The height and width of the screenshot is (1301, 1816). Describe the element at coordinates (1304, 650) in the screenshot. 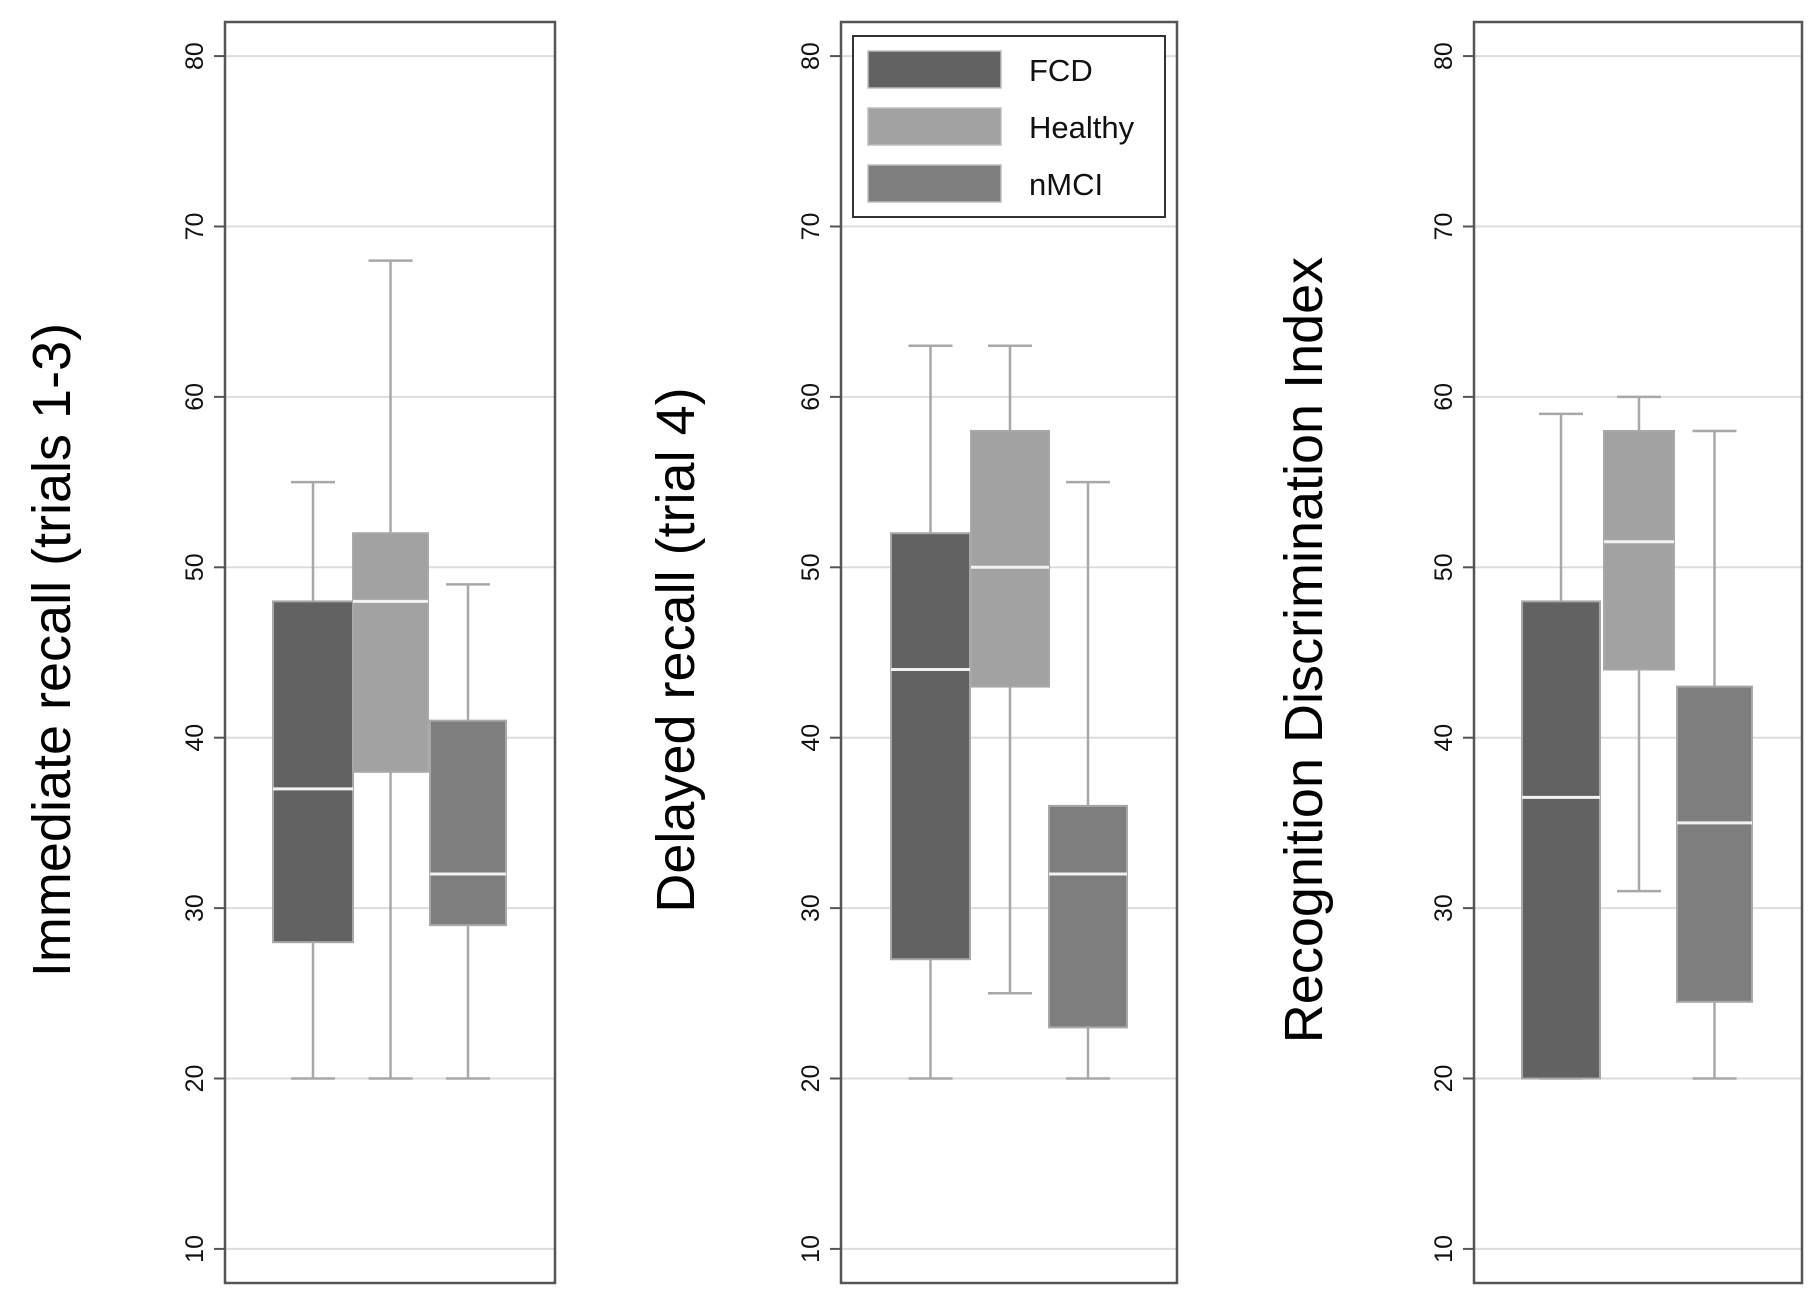

I see `y-axis-title: Recognition Discrimination Index` at that location.